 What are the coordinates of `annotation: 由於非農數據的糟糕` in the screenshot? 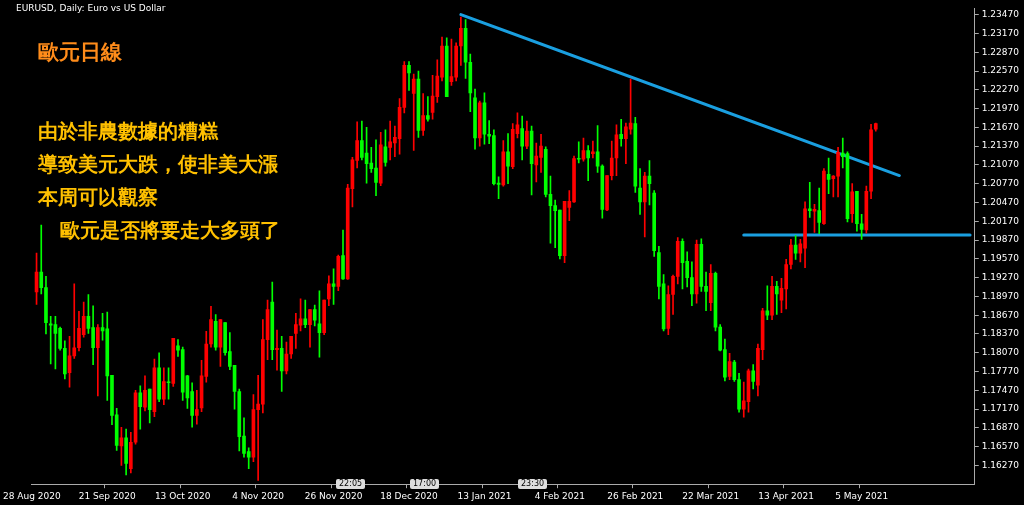 It's located at (128, 131).